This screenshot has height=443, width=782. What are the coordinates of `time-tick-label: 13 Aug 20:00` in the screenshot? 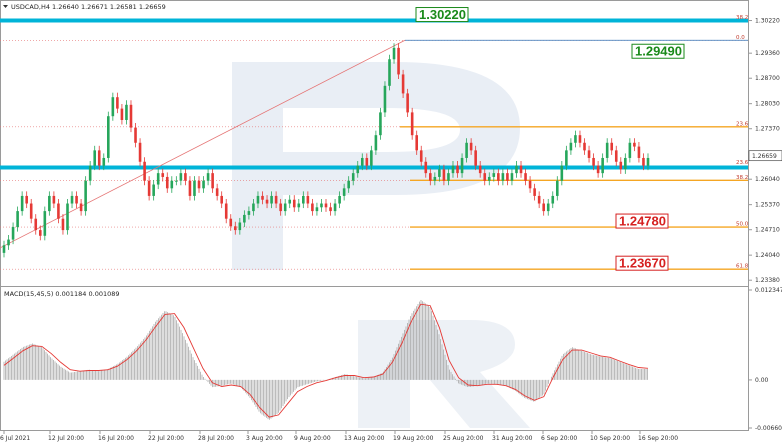 It's located at (364, 438).